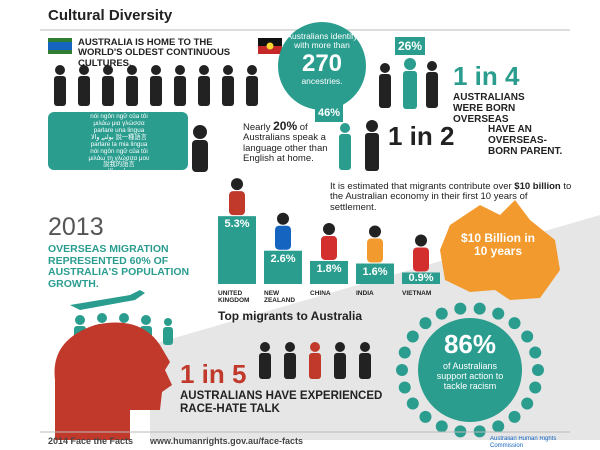  Describe the element at coordinates (525, 140) in the screenshot. I see `stat-text: HAVE AN OVERSEAS-BORN PARENT.` at that location.